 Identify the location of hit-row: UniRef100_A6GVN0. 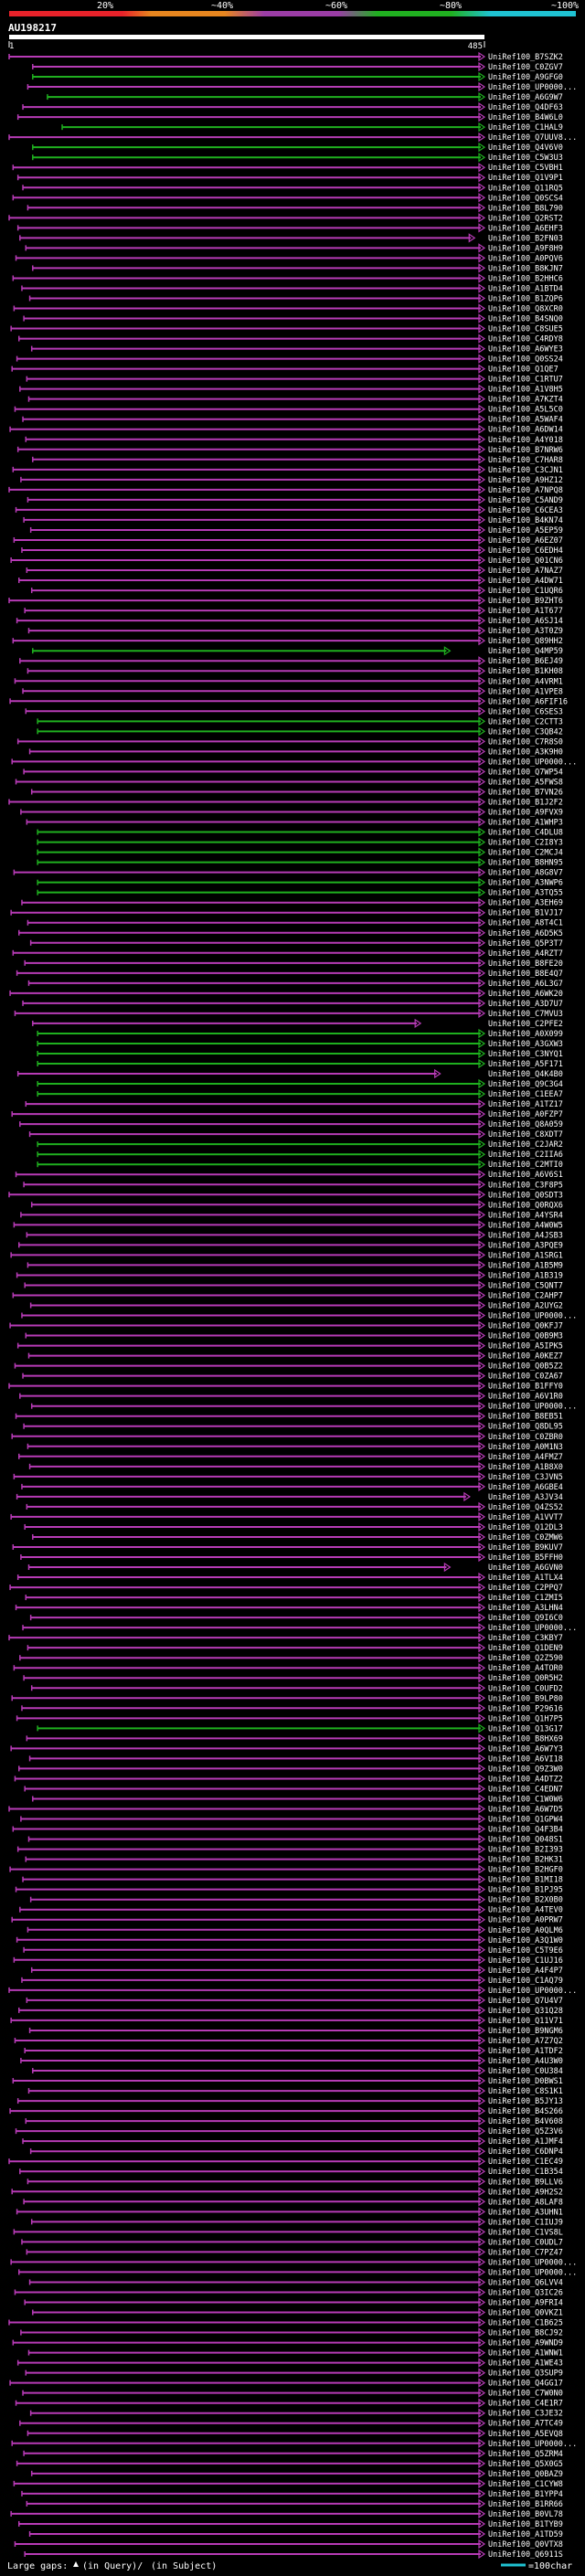
(295, 1567).